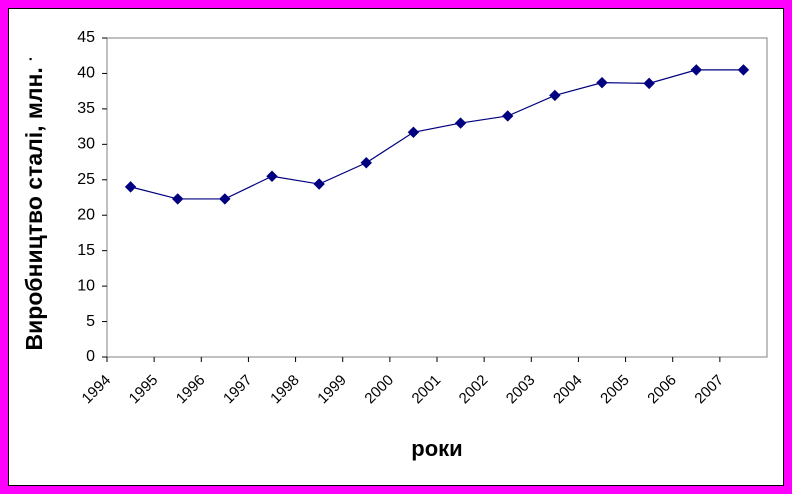 The width and height of the screenshot is (792, 499). What do you see at coordinates (86, 285) in the screenshot?
I see `y-tick-label: 10` at bounding box center [86, 285].